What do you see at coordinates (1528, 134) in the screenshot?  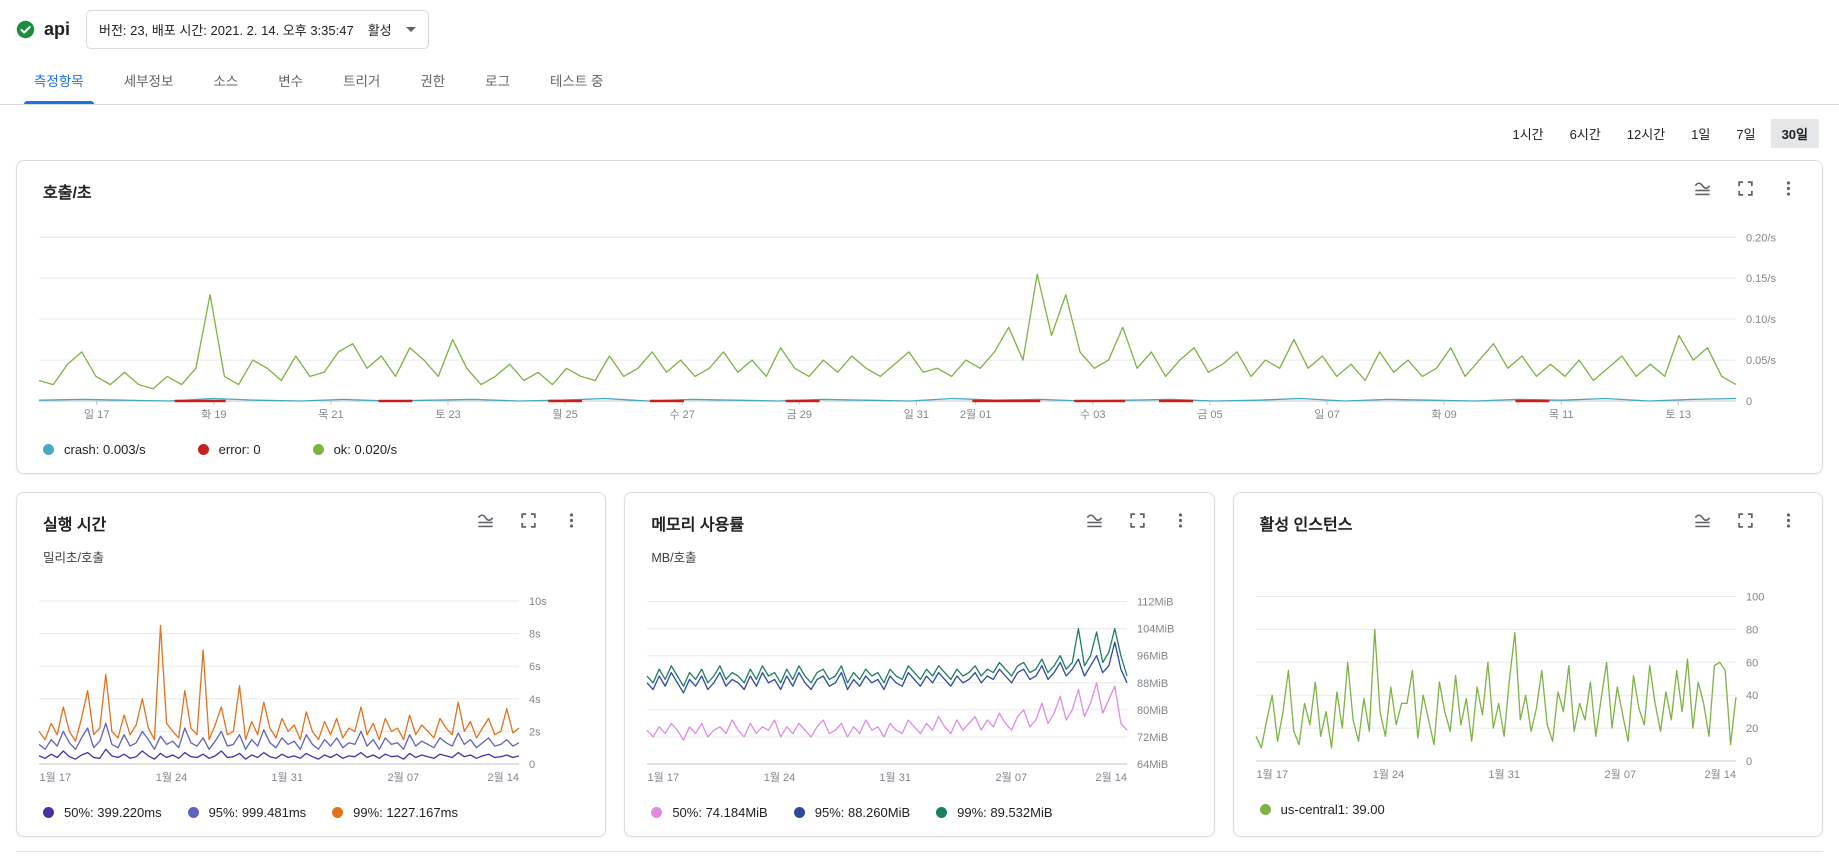 I see `range-1h: 1시간` at bounding box center [1528, 134].